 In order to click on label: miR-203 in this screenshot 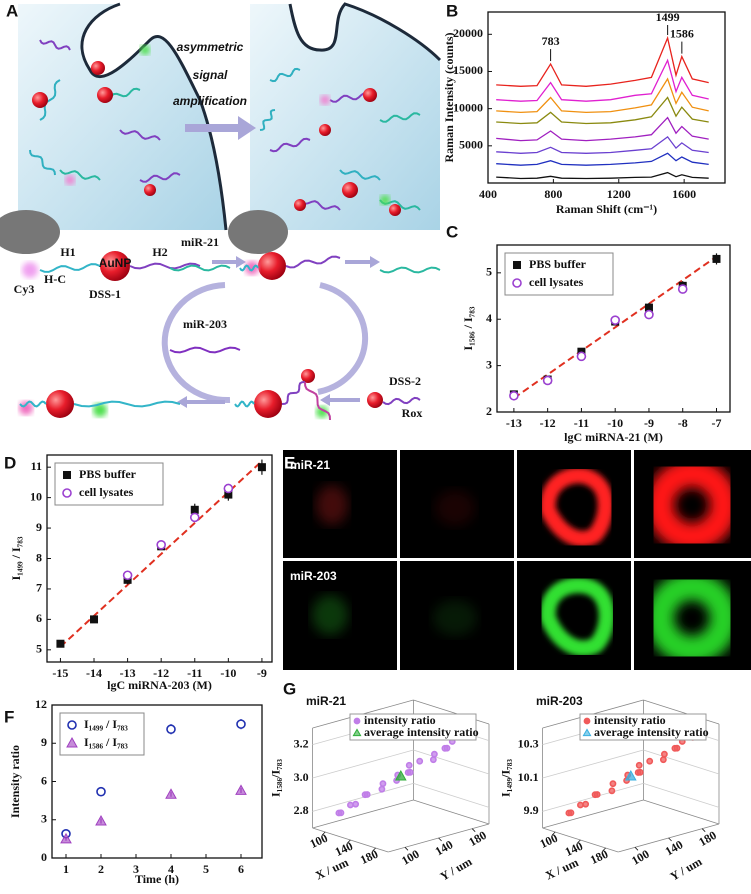, I will do `click(205, 324)`.